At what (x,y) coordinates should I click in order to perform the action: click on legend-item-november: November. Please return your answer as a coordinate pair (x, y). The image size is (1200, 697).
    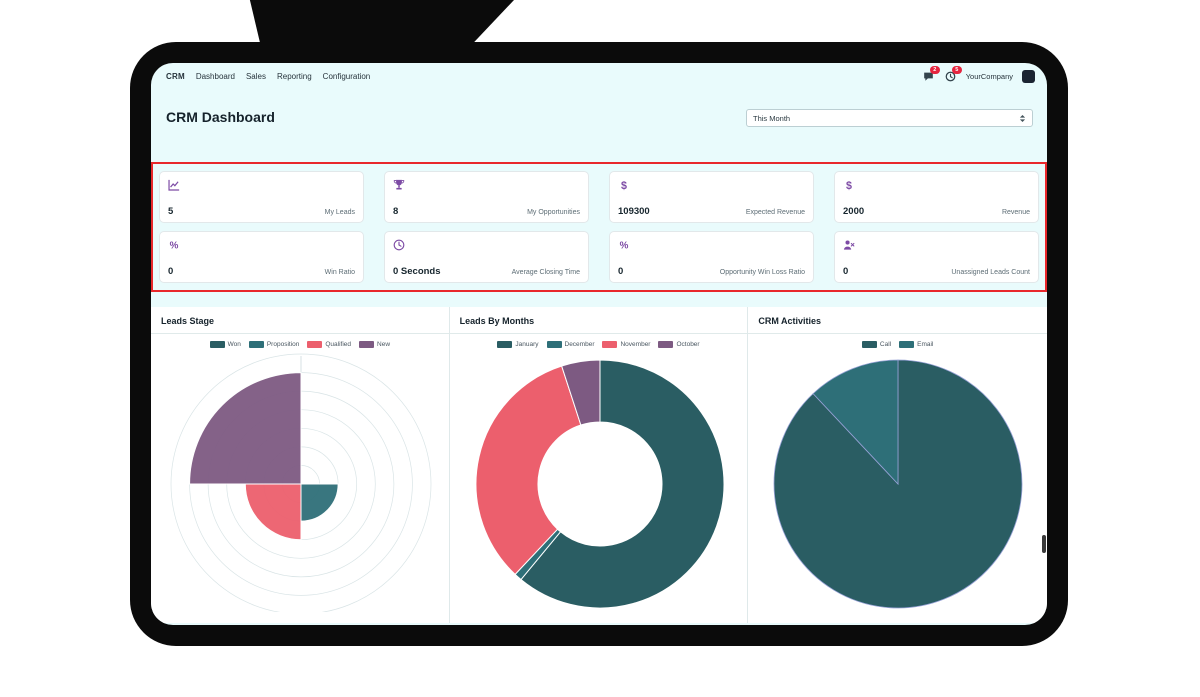
    Looking at the image, I should click on (626, 344).